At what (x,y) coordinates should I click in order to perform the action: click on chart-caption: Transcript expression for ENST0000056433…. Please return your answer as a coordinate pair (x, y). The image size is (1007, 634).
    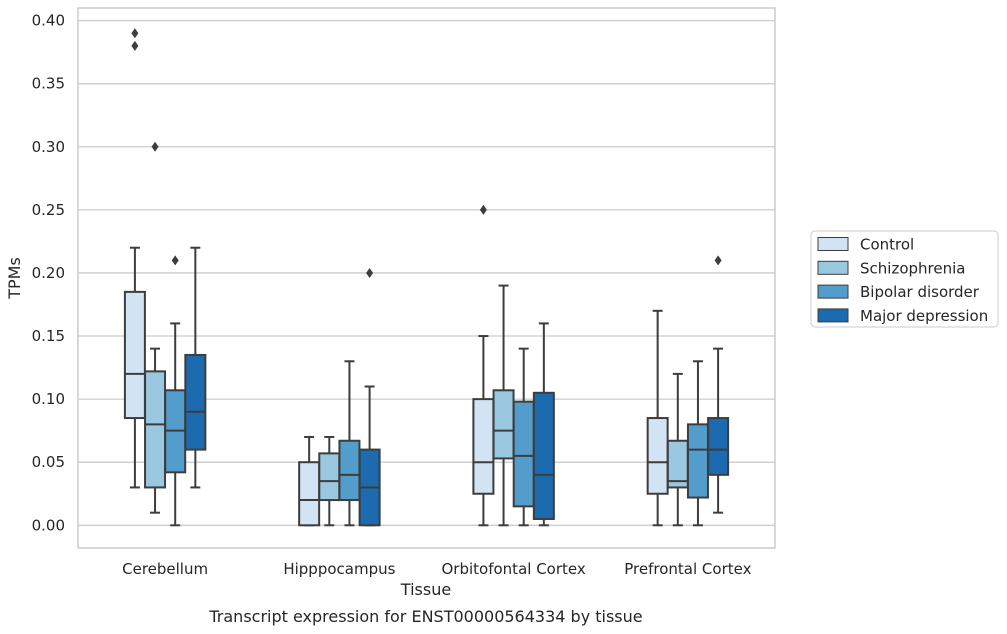
    Looking at the image, I should click on (425, 616).